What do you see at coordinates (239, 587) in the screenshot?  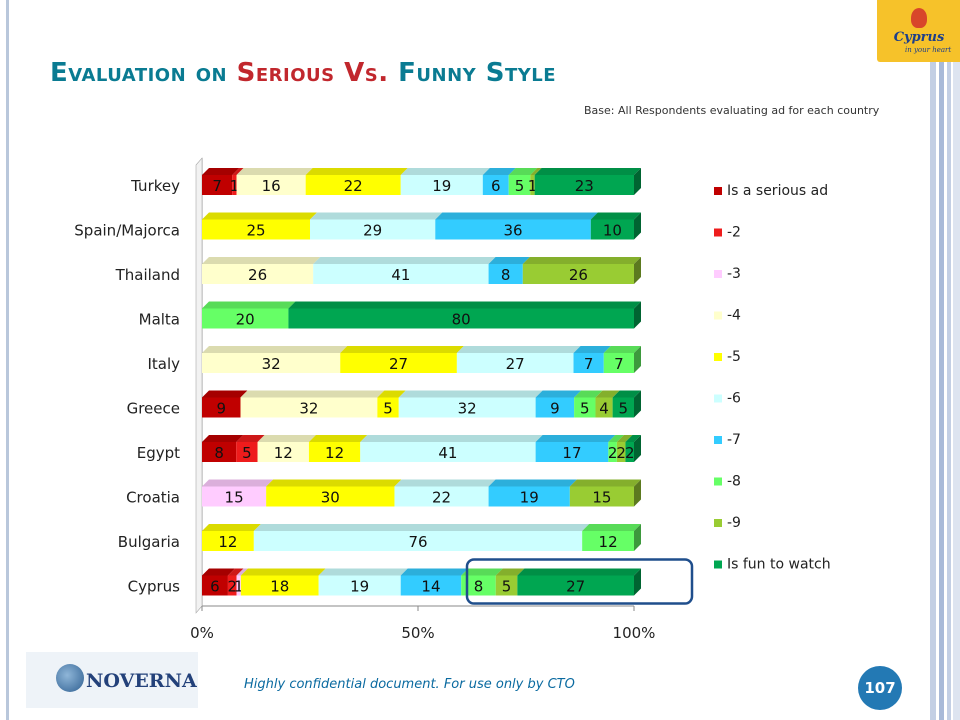 I see `bar-value-label: 1` at bounding box center [239, 587].